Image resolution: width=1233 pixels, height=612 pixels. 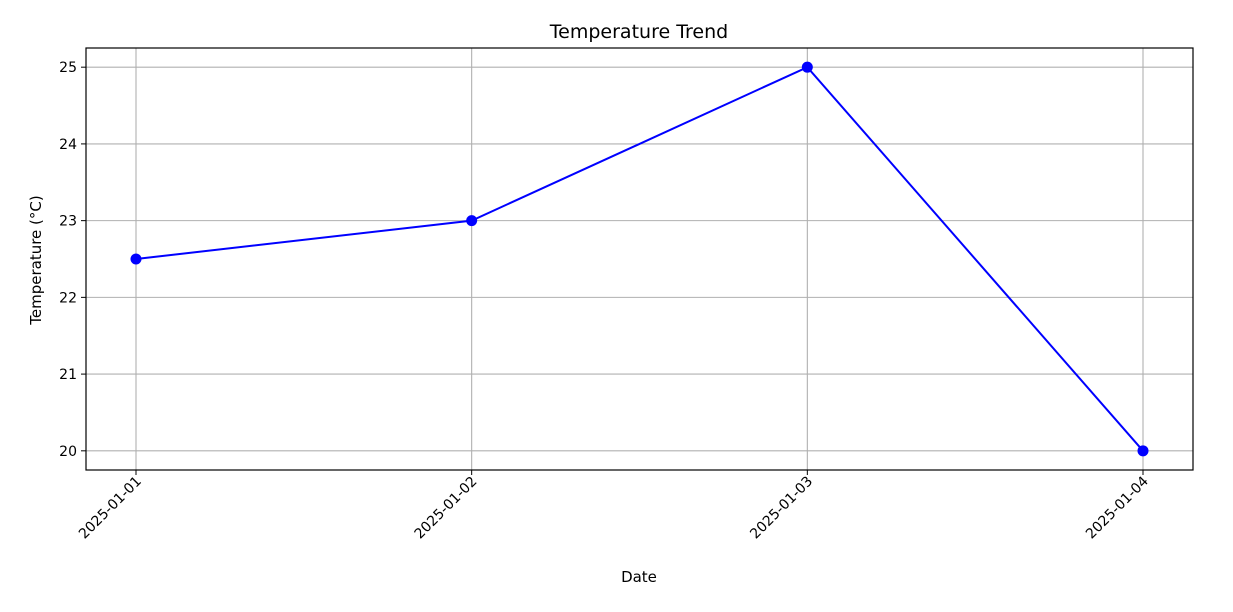 What do you see at coordinates (68, 222) in the screenshot?
I see `y-tick-label: 23` at bounding box center [68, 222].